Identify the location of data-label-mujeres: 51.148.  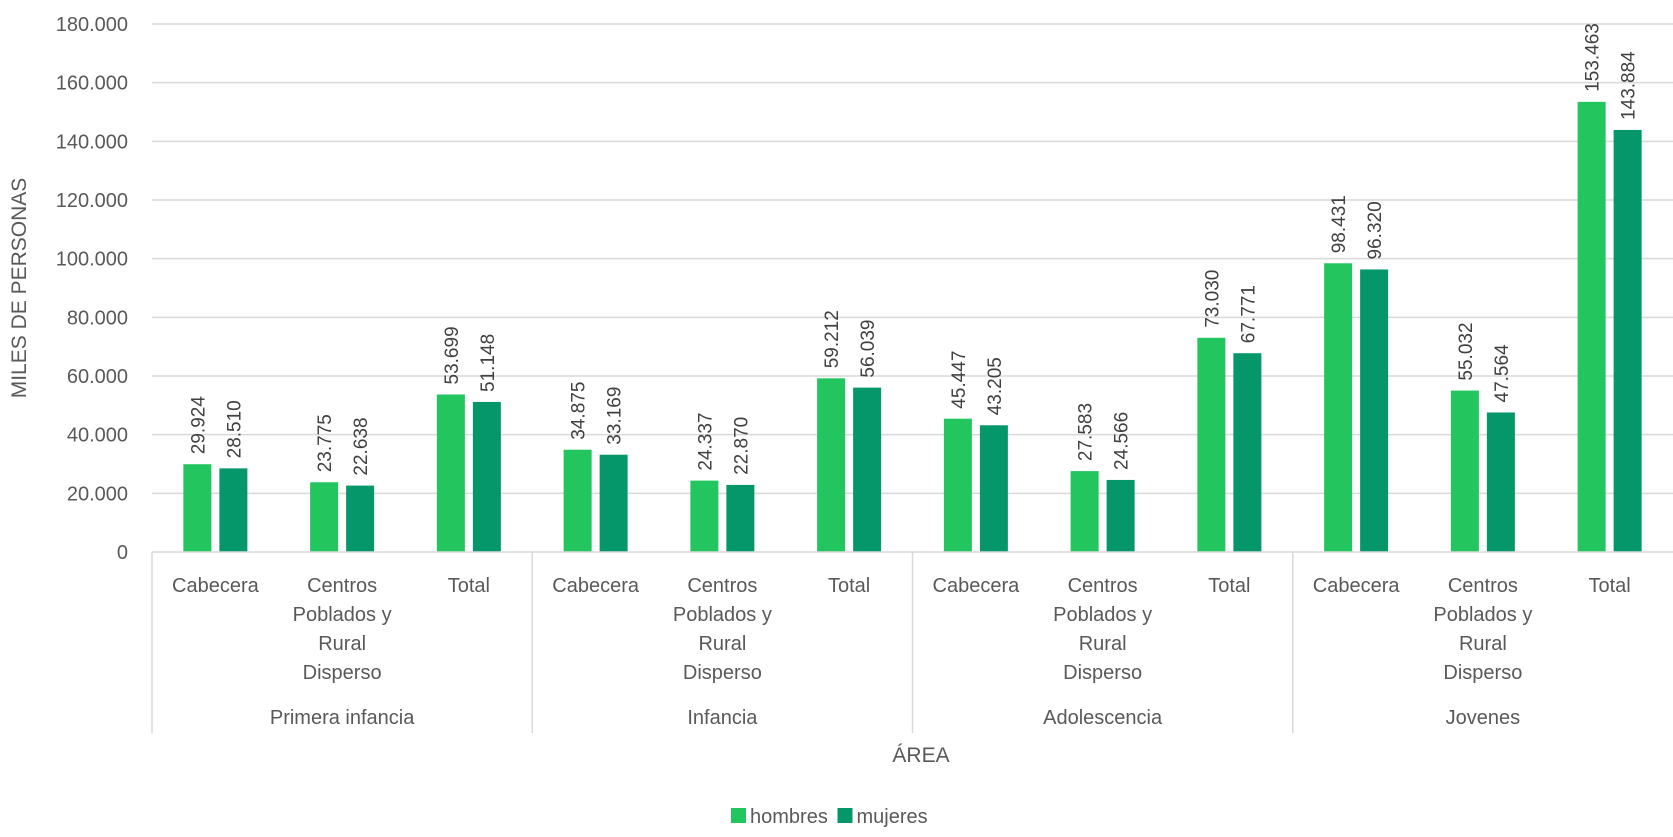
(488, 363).